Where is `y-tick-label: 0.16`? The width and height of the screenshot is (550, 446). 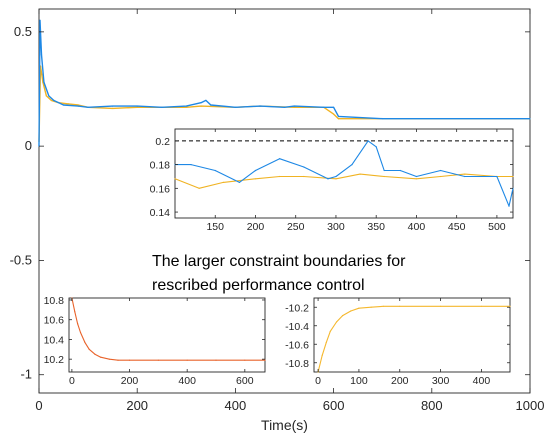 y-tick-label: 0.16 is located at coordinates (160, 189).